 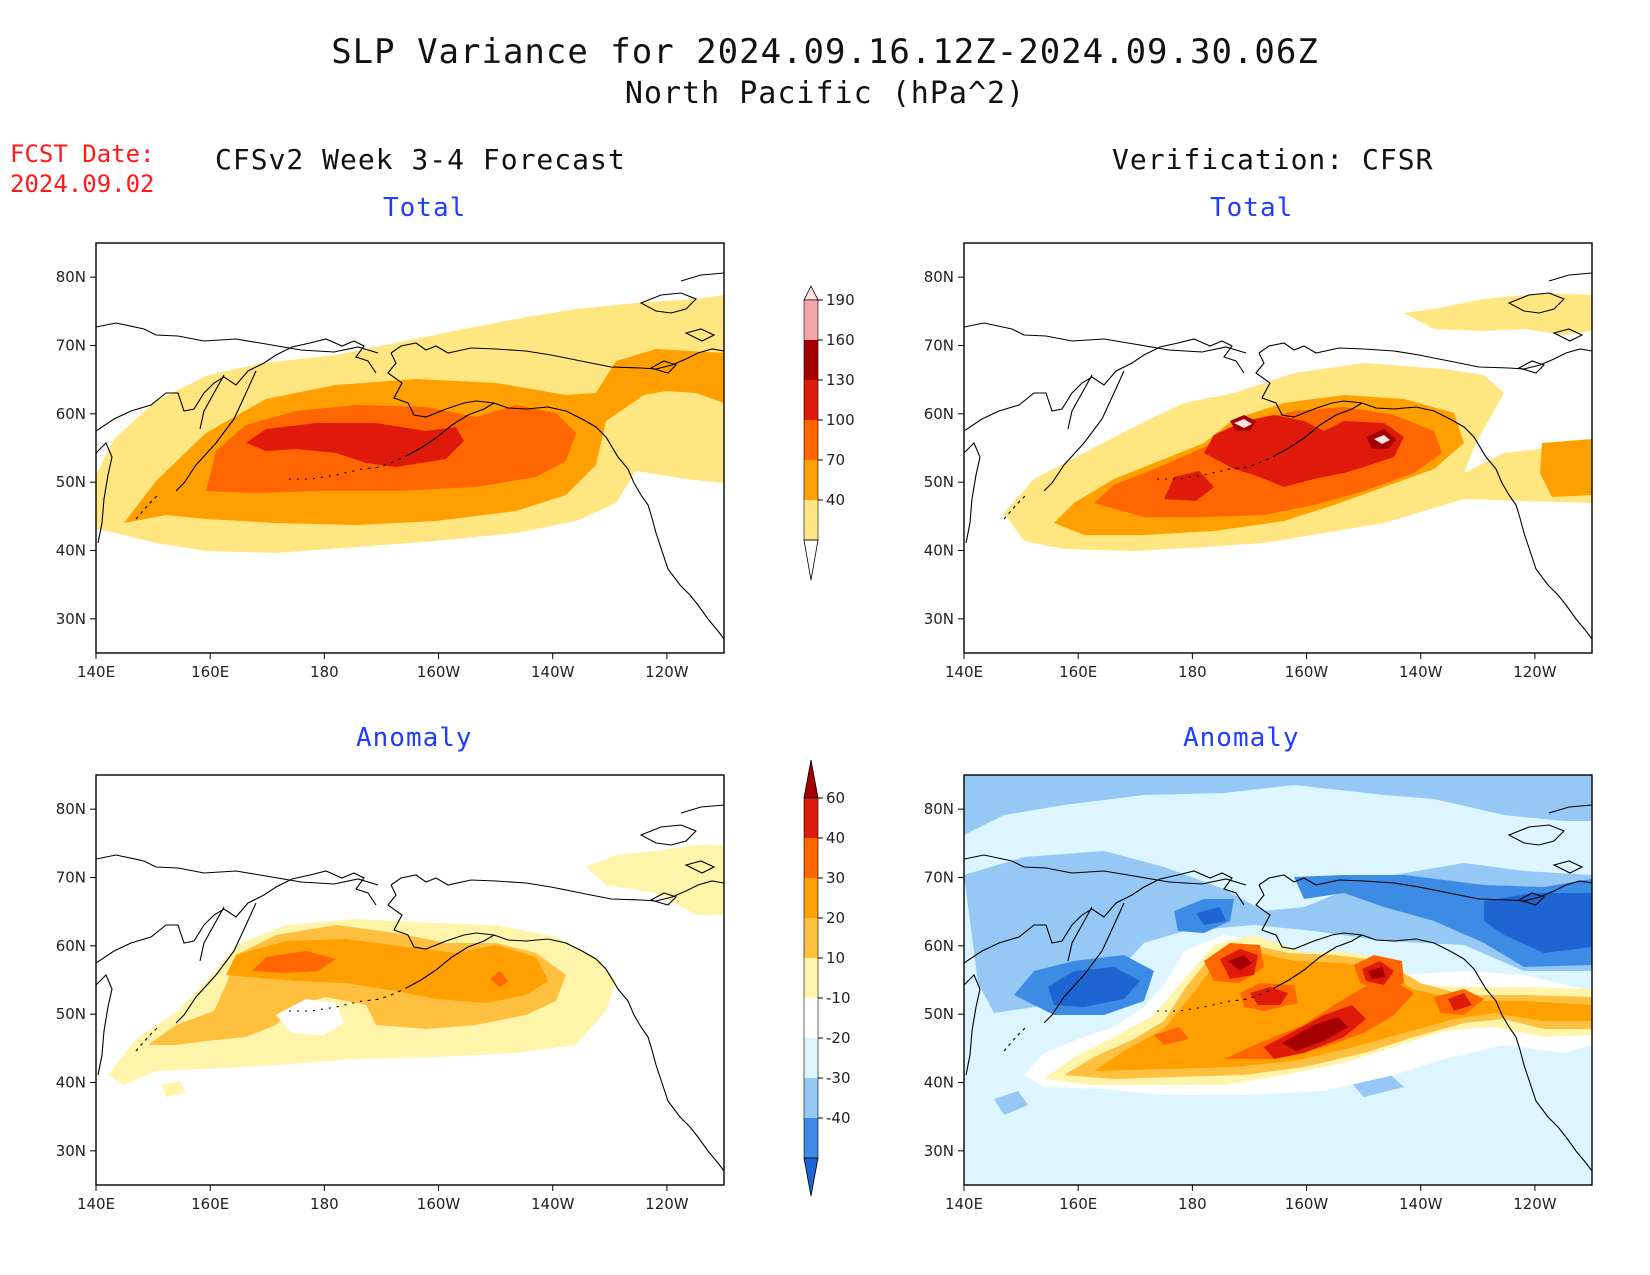 I want to click on forecast-date-label: FCST Date:, so click(x=82, y=154).